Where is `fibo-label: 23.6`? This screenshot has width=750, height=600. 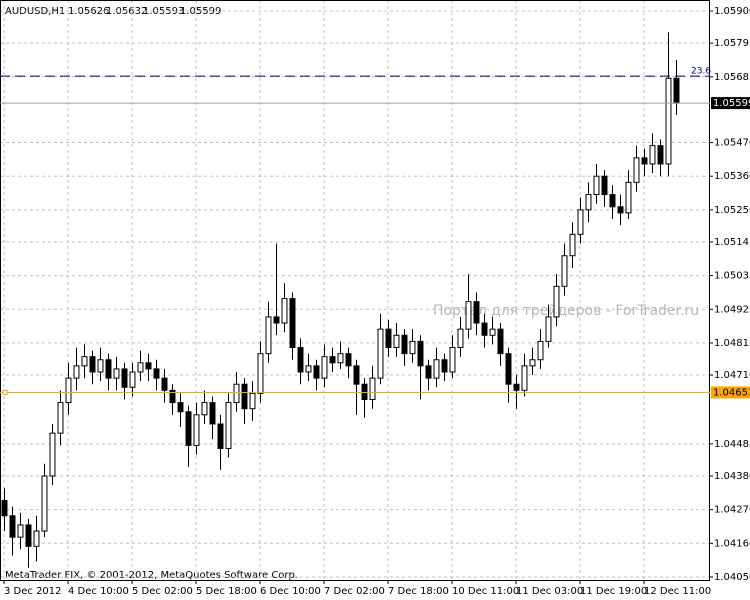 fibo-label: 23.6 is located at coordinates (701, 72).